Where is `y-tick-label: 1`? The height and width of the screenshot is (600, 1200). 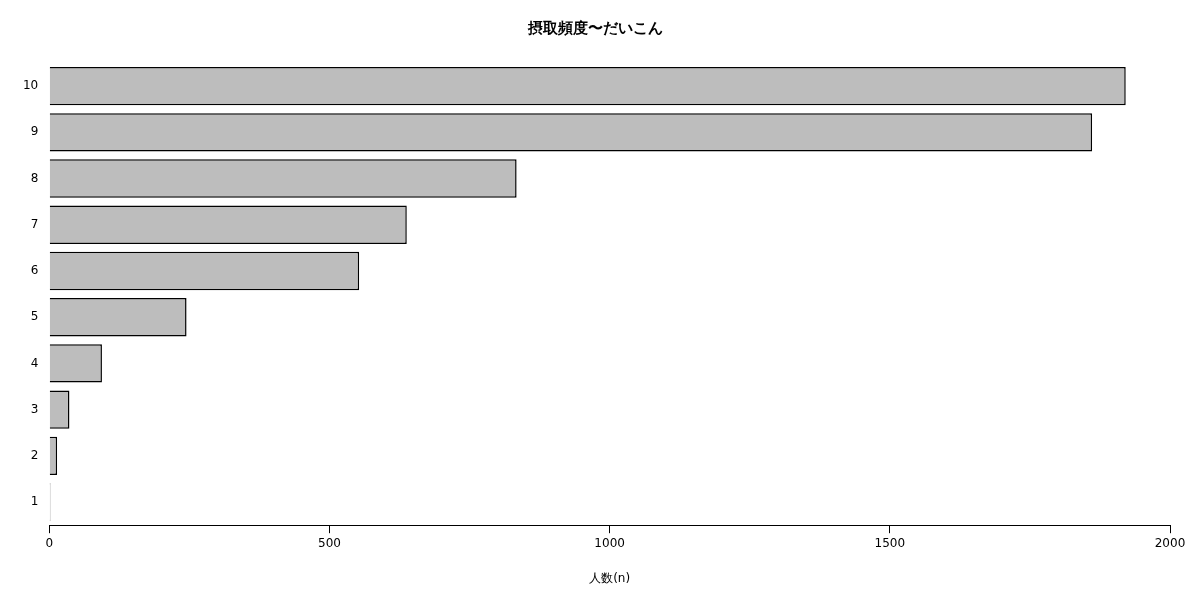 y-tick-label: 1 is located at coordinates (34, 501).